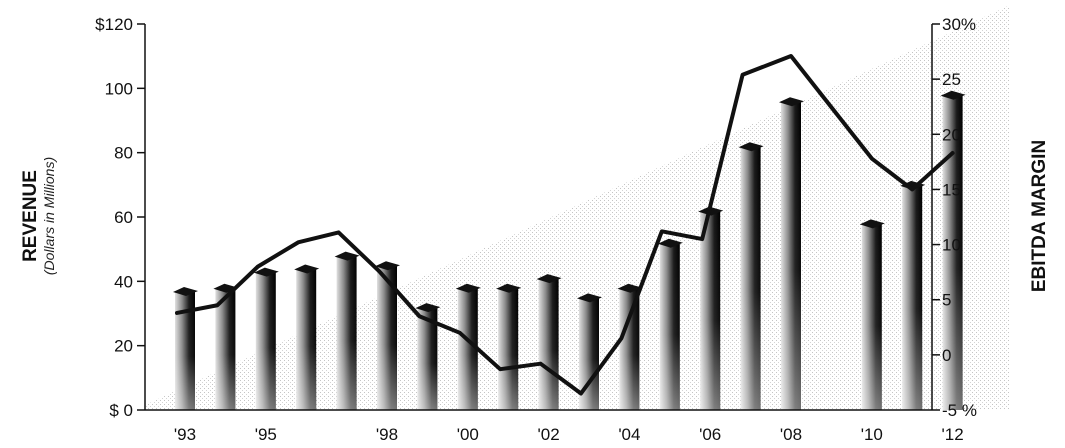 The image size is (1065, 448). I want to click on x-axis-ticks: '93 '95 '98 '00 '02 '04 '06 '08 '10 '12, so click(569, 434).